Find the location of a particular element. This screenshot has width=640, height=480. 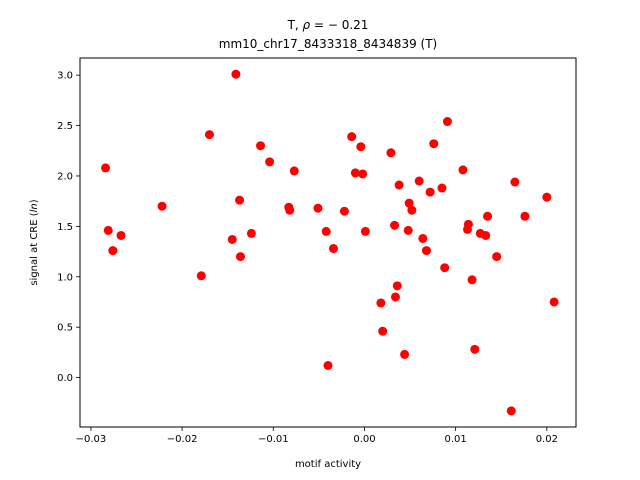

chart-title-line1: T, ρ = − 0.21 is located at coordinates (328, 25).